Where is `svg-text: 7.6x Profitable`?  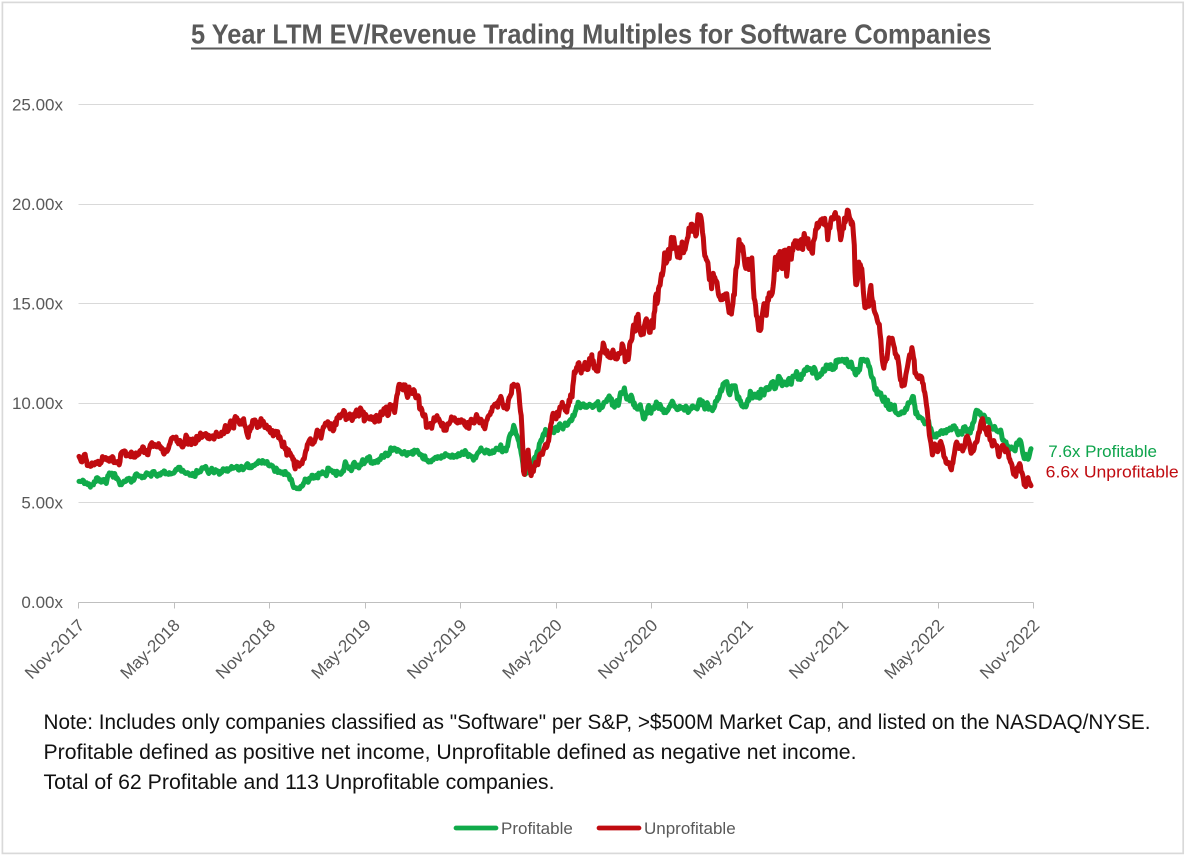 svg-text: 7.6x Profitable is located at coordinates (1102, 451).